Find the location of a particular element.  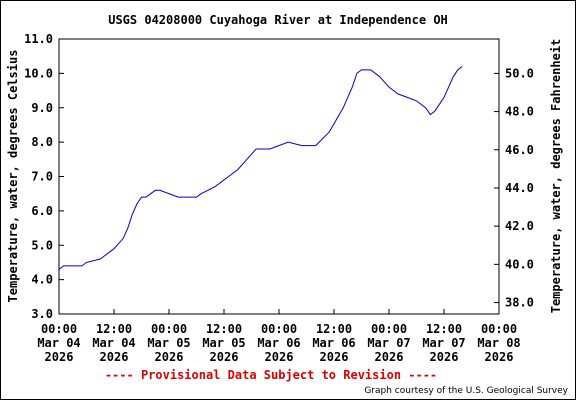

y-tick-label: 9.0 is located at coordinates (42, 108).